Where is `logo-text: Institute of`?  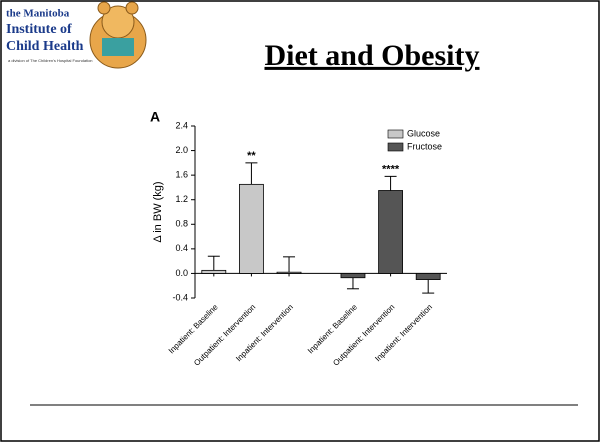 logo-text: Institute of is located at coordinates (39, 29).